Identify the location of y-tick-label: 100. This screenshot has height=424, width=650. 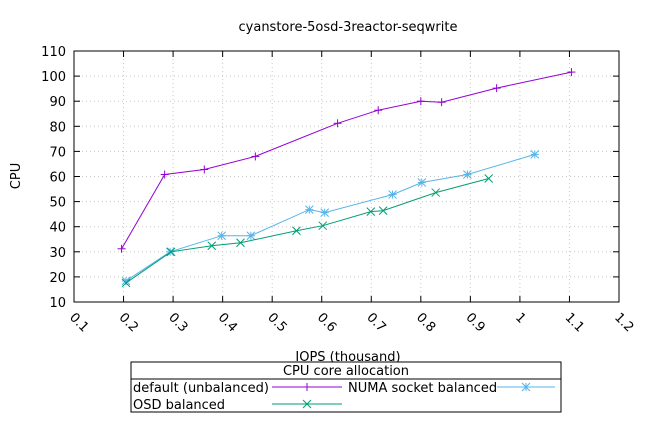
(53, 77).